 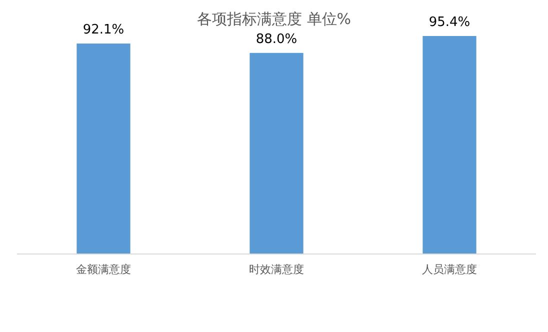 I want to click on chart-title: 各项指标满意度 单位%, so click(x=274, y=19).